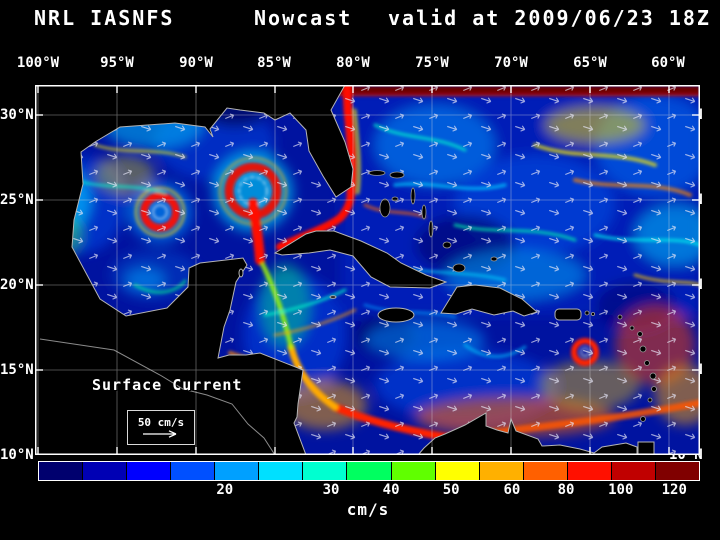  Describe the element at coordinates (196, 63) in the screenshot. I see `lon-label: 90°W` at that location.